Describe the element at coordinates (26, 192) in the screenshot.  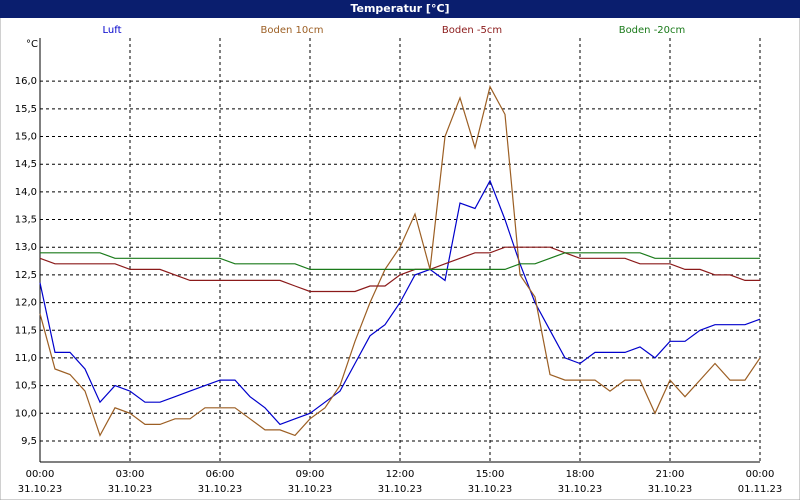
I see `y-tick-label: 14,0` at that location.